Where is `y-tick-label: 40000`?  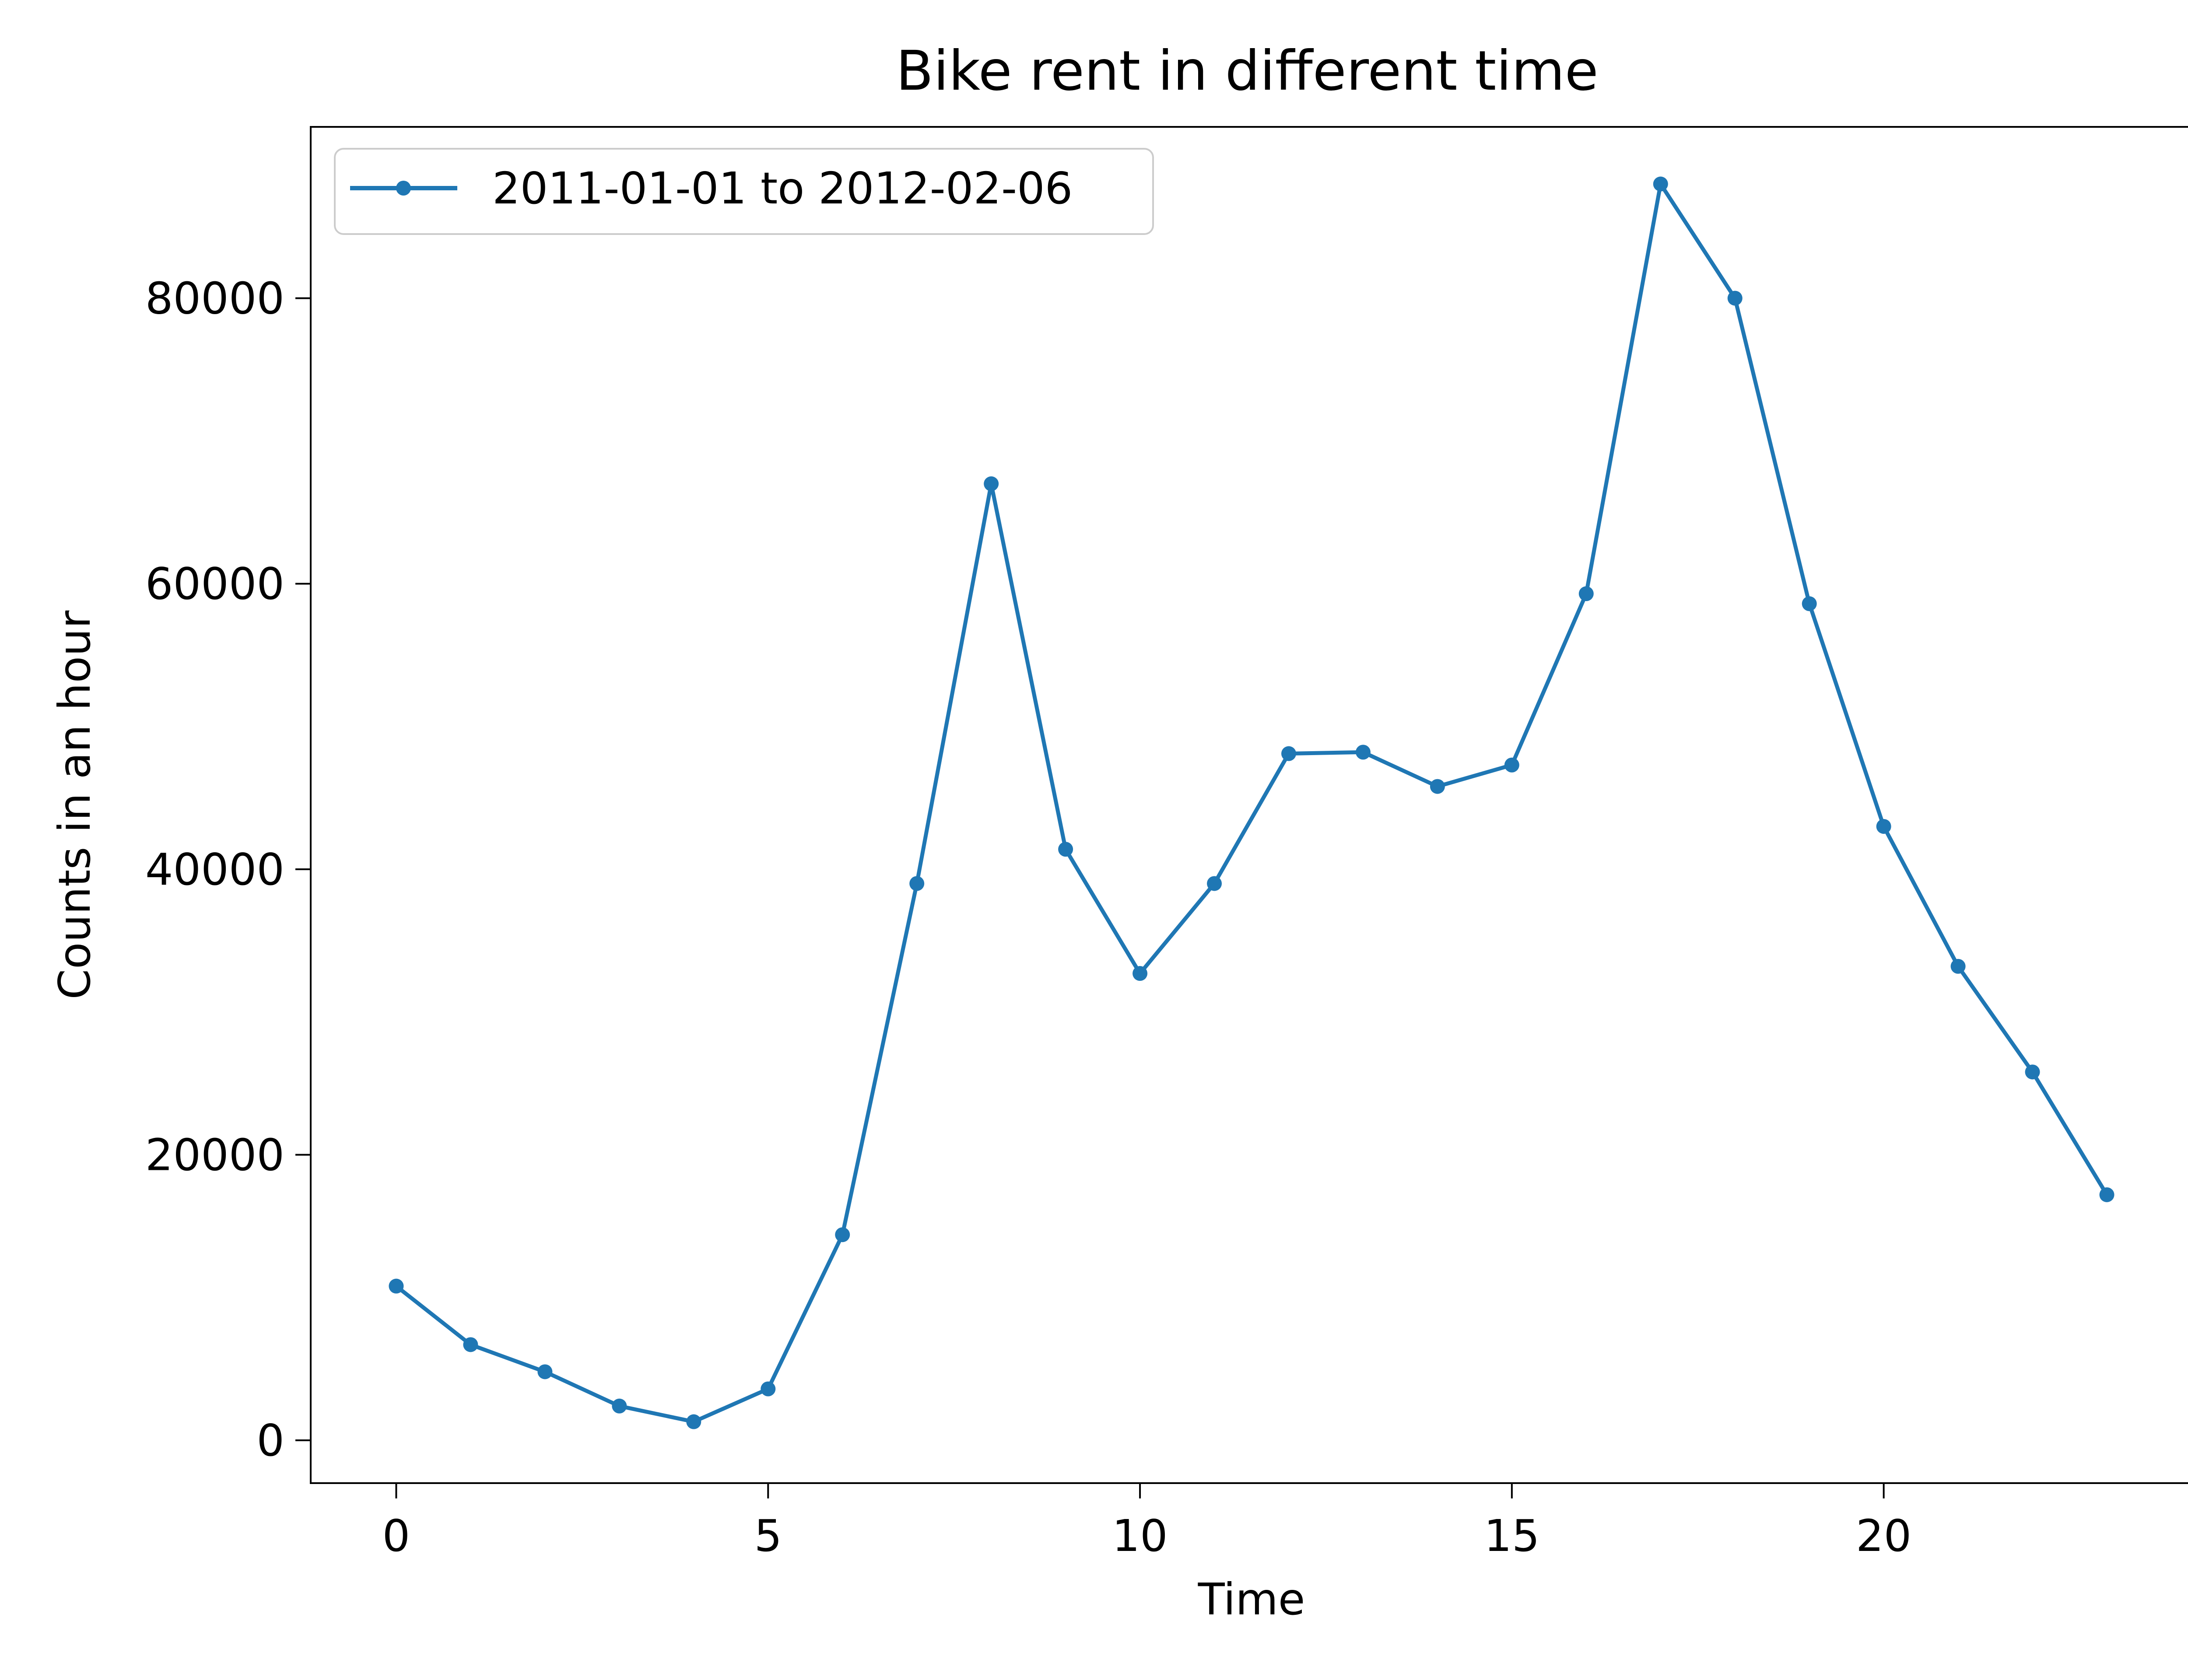 y-tick-label: 40000 is located at coordinates (215, 869).